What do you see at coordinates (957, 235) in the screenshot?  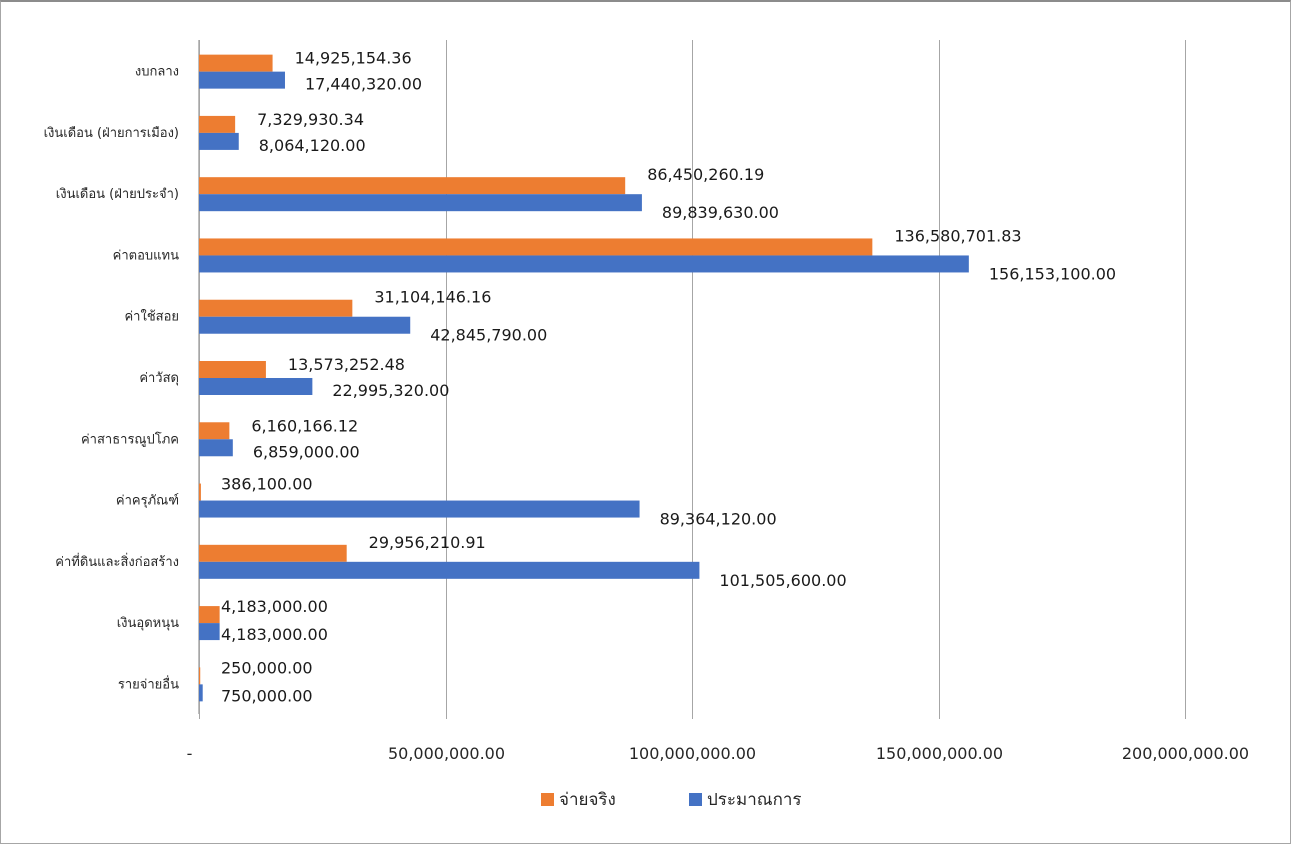 I see `data-label: 136,580,701.83` at bounding box center [957, 235].